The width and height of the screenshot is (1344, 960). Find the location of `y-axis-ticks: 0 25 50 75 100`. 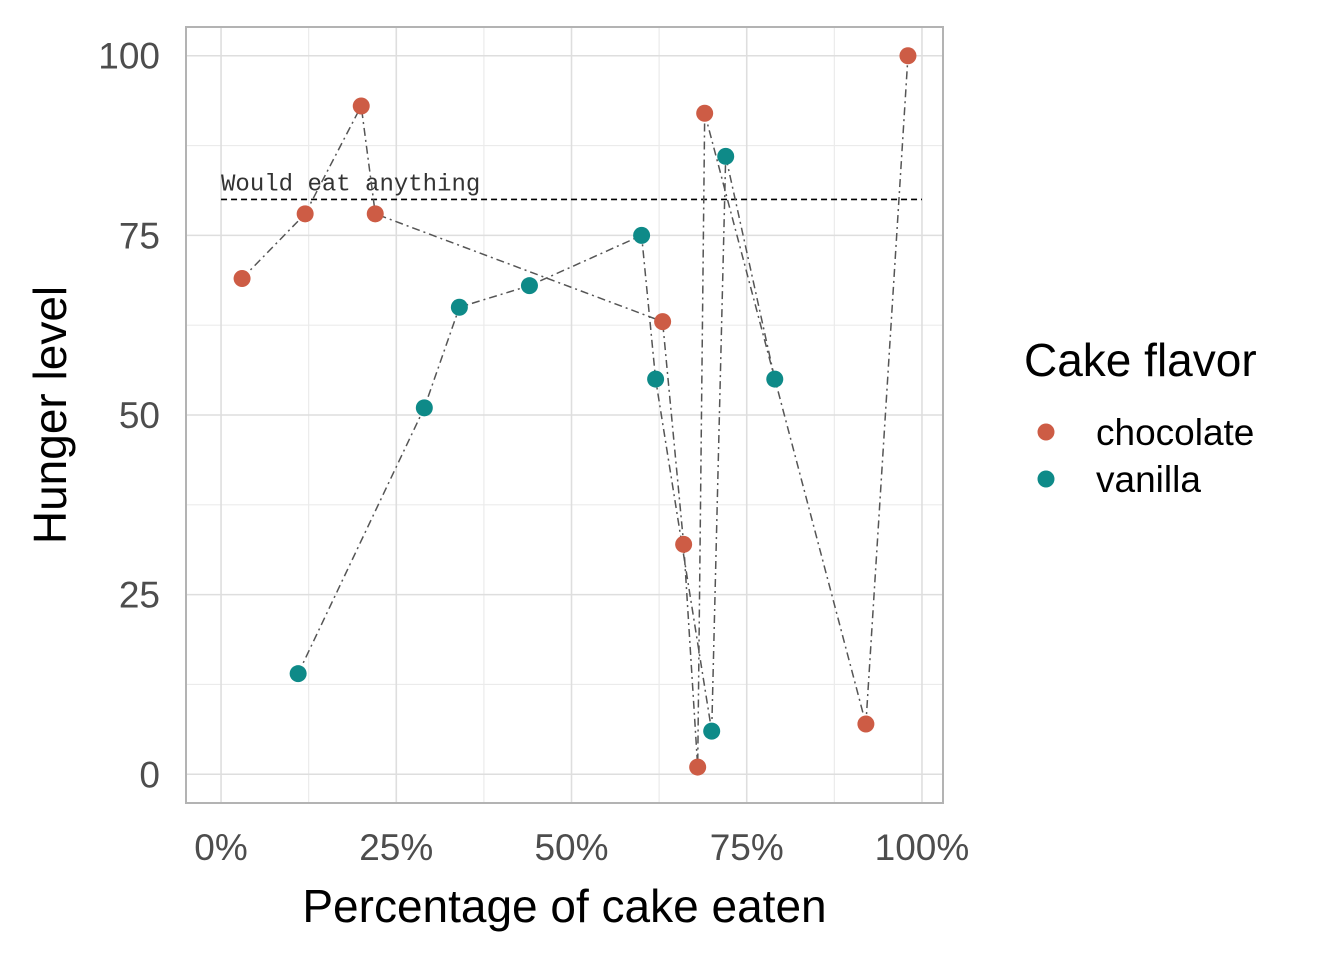

y-axis-ticks: 0 25 50 75 100 is located at coordinates (129, 416).